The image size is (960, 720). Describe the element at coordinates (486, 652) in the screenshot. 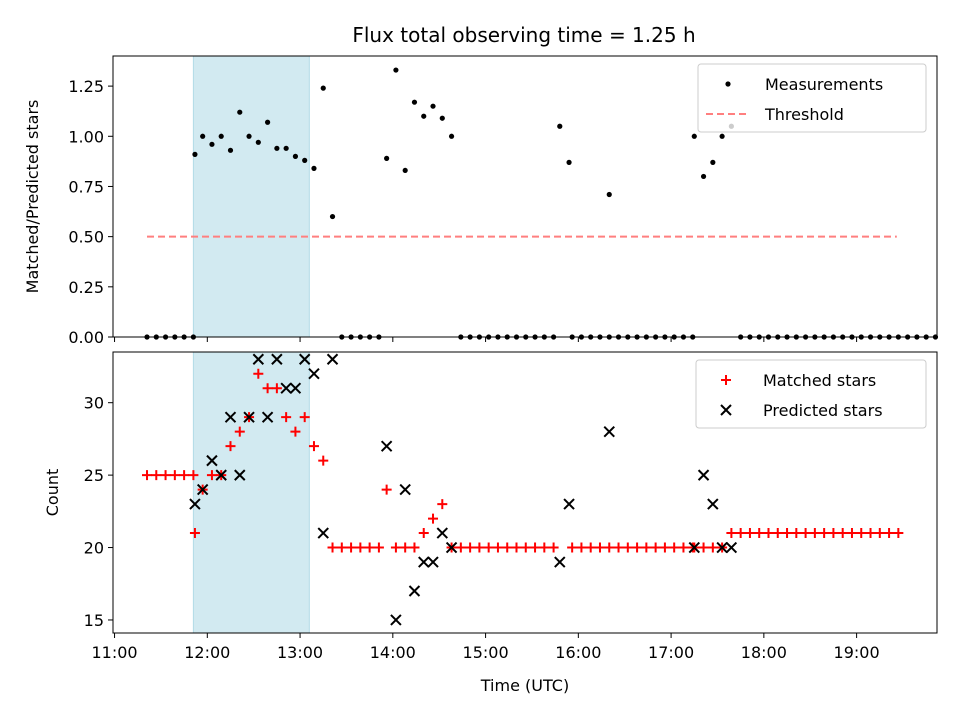

I see `x-tick-label: 15:00` at that location.